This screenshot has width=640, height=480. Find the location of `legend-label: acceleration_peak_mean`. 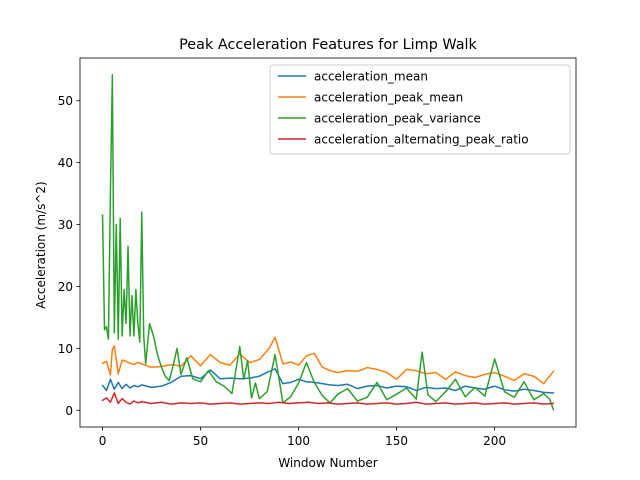

legend-label: acceleration_peak_mean is located at coordinates (388, 98).